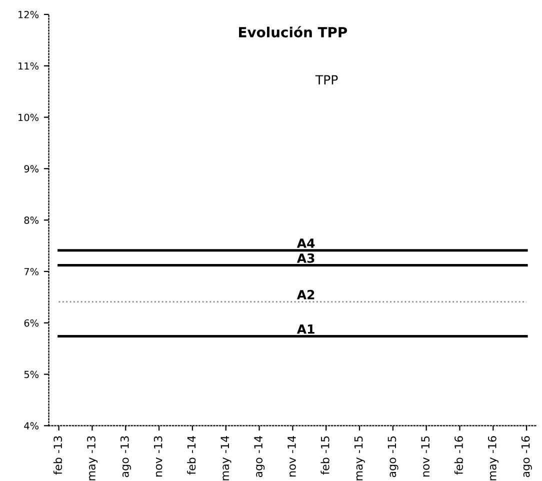 The height and width of the screenshot is (481, 542). What do you see at coordinates (31, 168) in the screenshot?
I see `y-tick-label: 9%` at bounding box center [31, 168].